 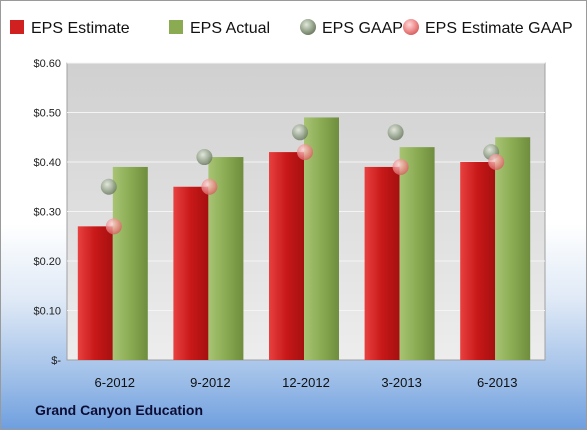 What do you see at coordinates (47, 163) in the screenshot?
I see `y-tick-label: $0.40` at bounding box center [47, 163].